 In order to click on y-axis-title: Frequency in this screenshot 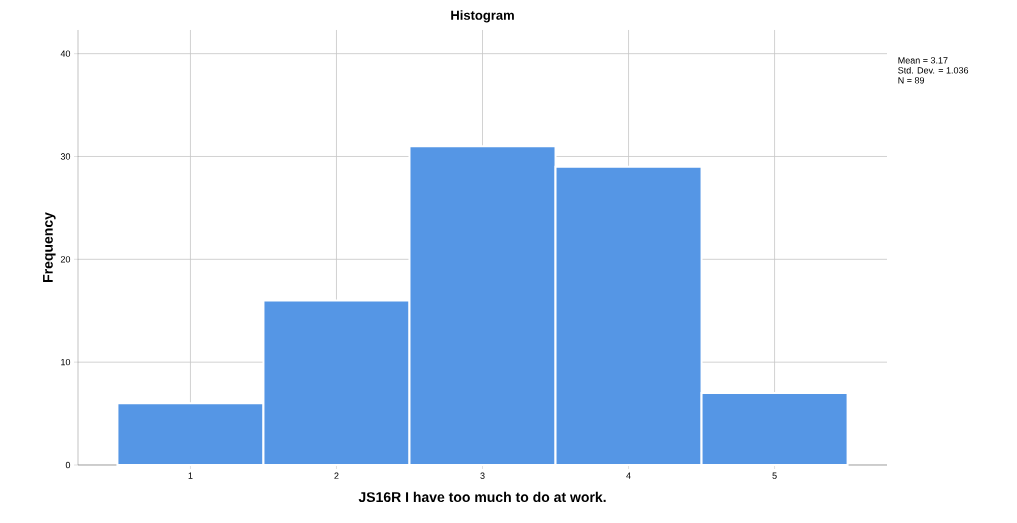, I will do `click(49, 247)`.